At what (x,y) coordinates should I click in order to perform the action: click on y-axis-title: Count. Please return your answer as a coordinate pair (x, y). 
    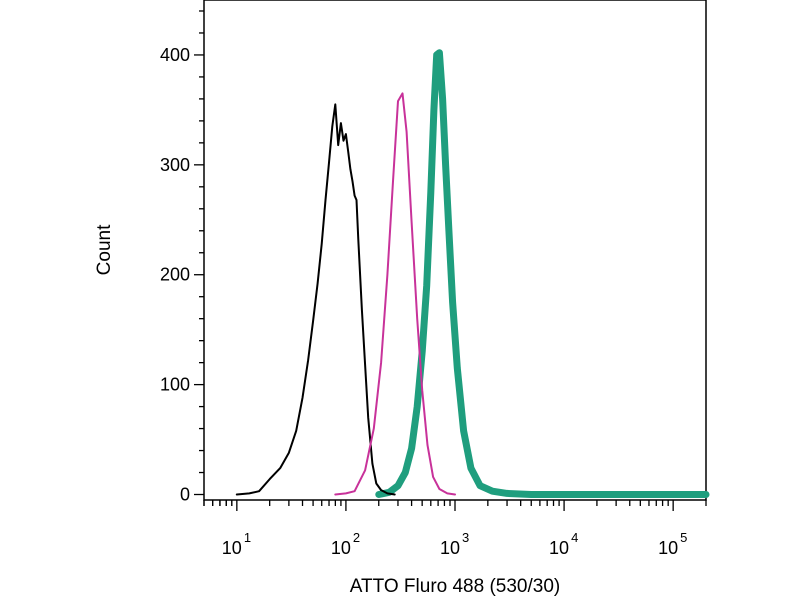
    Looking at the image, I should click on (104, 249).